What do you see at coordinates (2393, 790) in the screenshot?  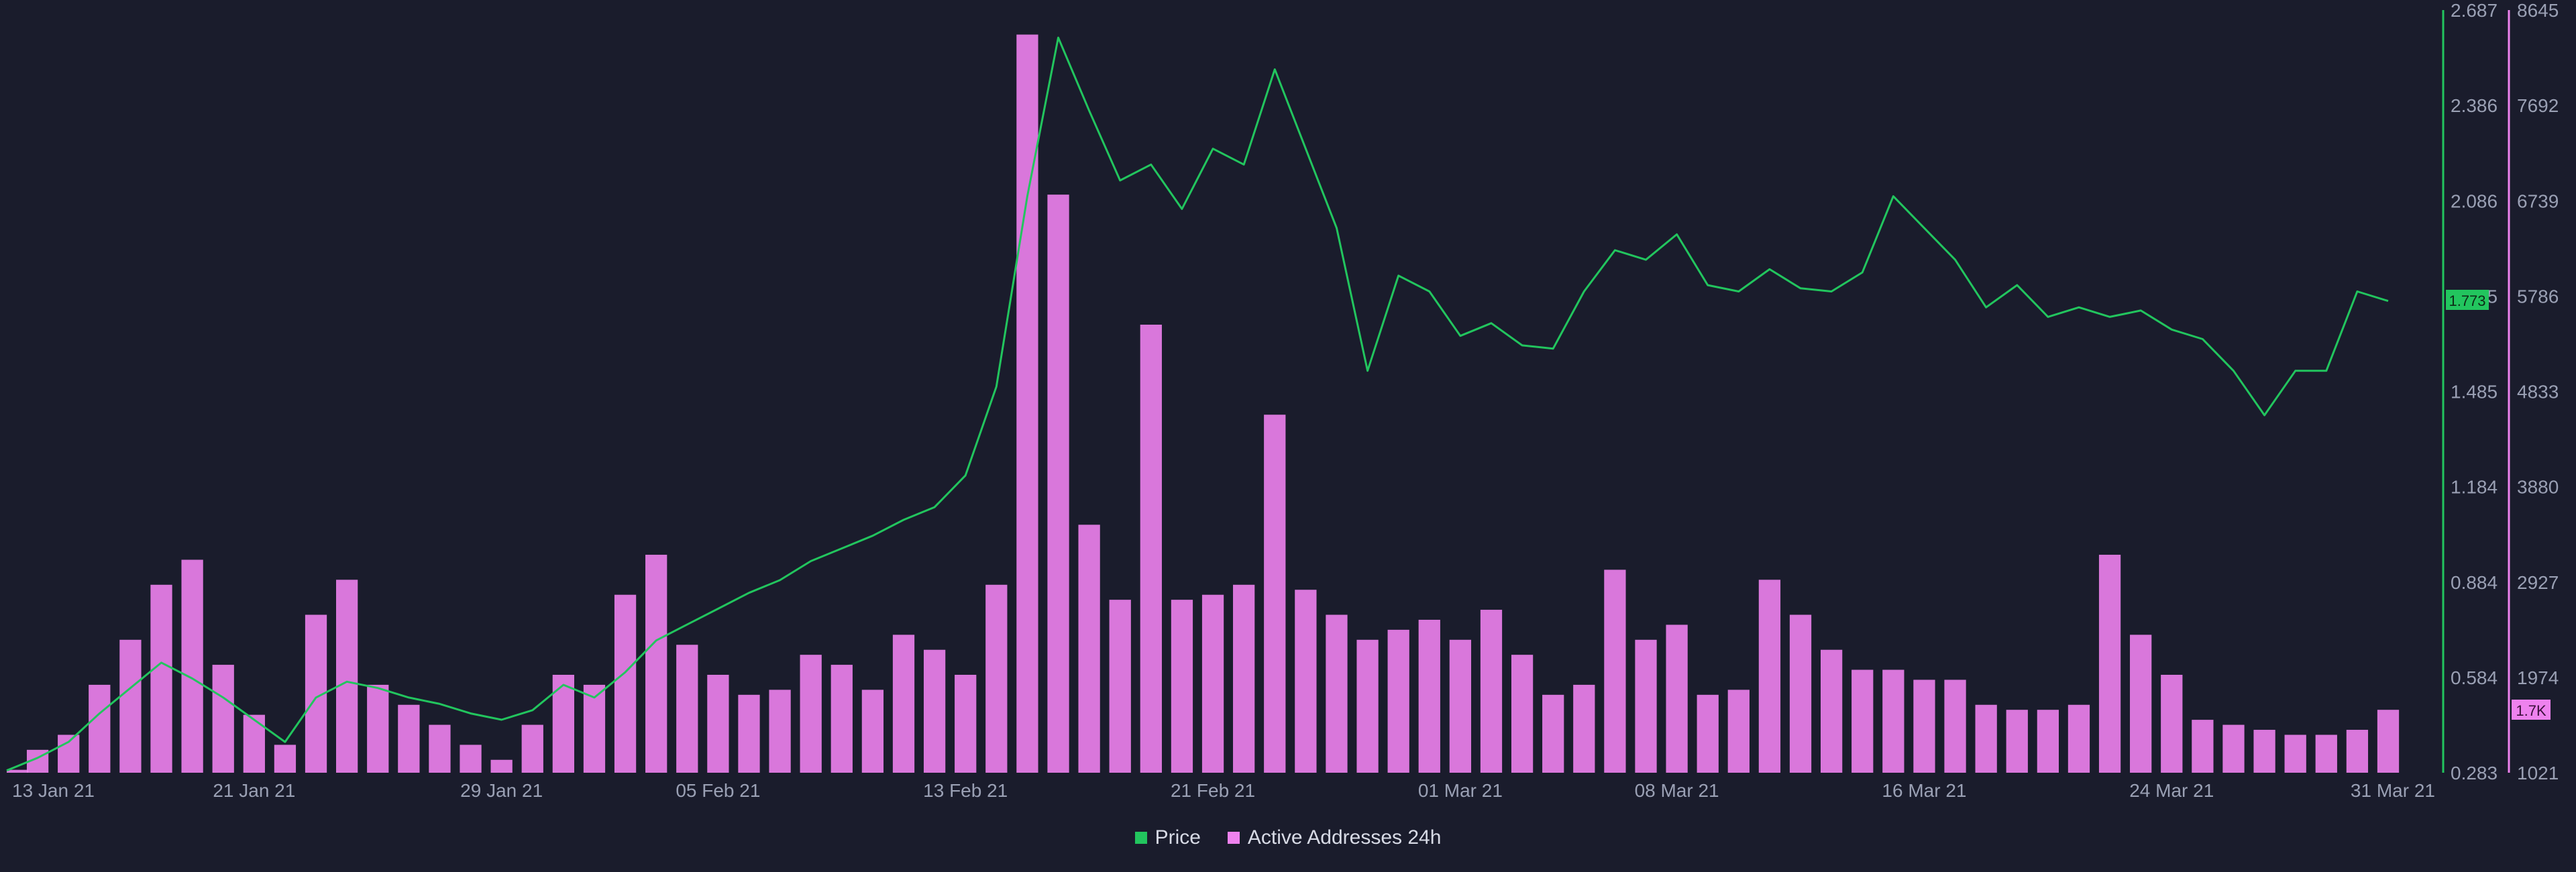 I see `x-tick-label: 31 Mar 21` at bounding box center [2393, 790].